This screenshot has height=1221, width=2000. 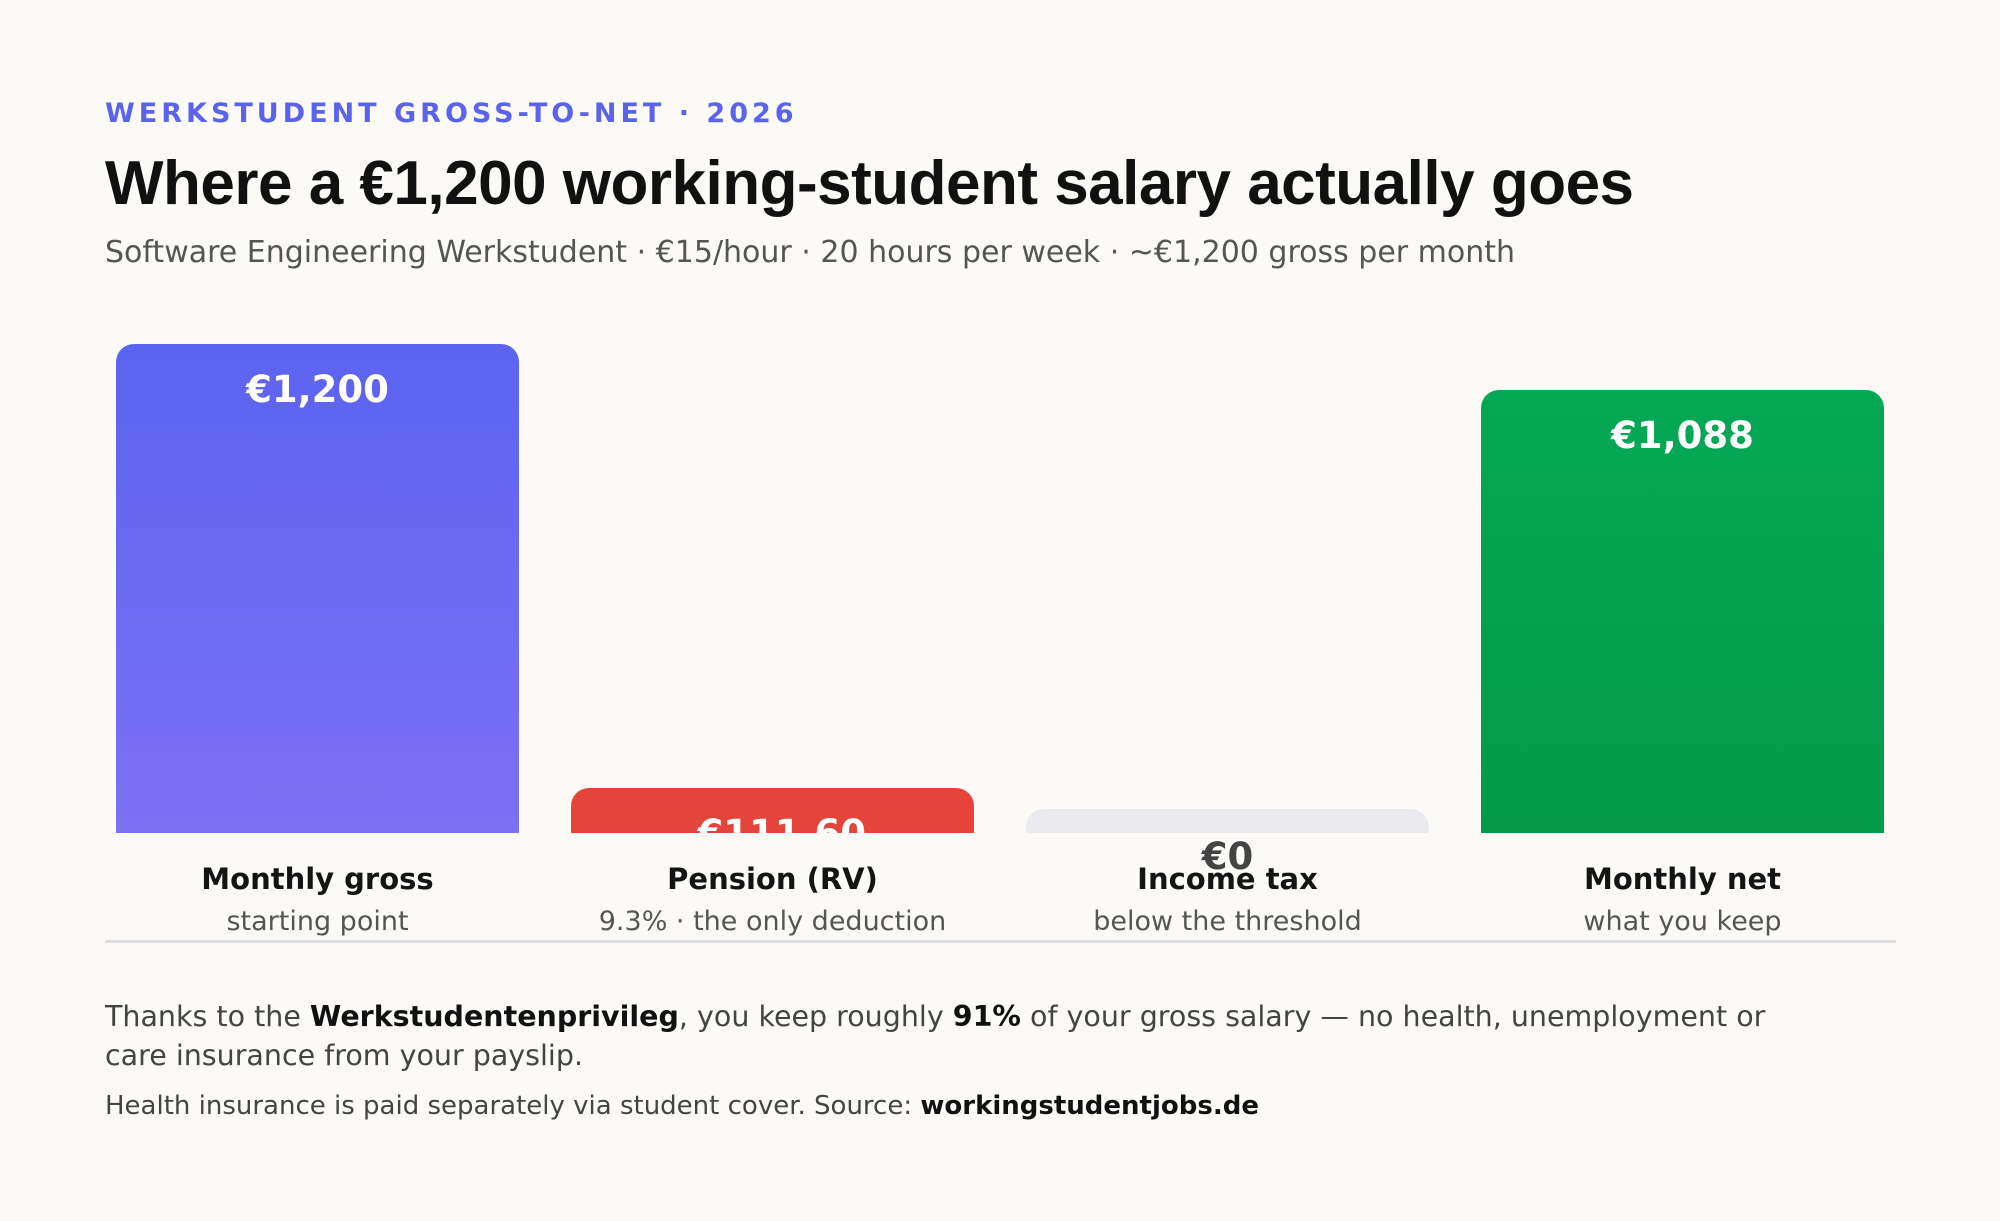 I want to click on category-label-pension-rv: Pension (RV), so click(x=772, y=879).